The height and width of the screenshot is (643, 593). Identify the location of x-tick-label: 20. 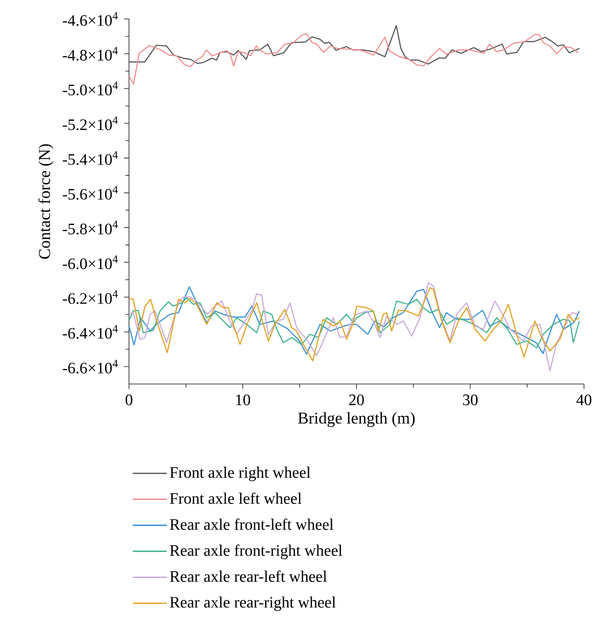
(356, 400).